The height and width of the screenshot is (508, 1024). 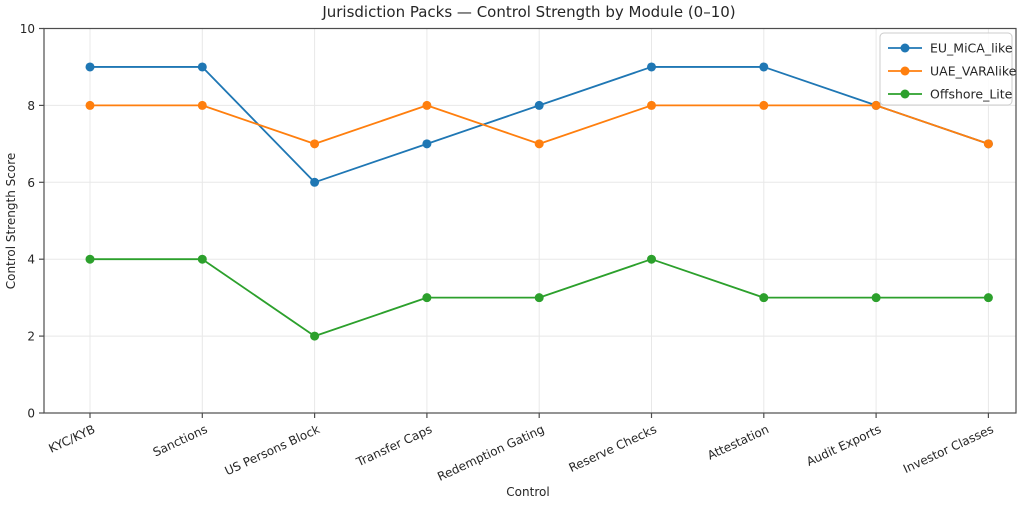 What do you see at coordinates (31, 260) in the screenshot?
I see `y-tick-label: 4` at bounding box center [31, 260].